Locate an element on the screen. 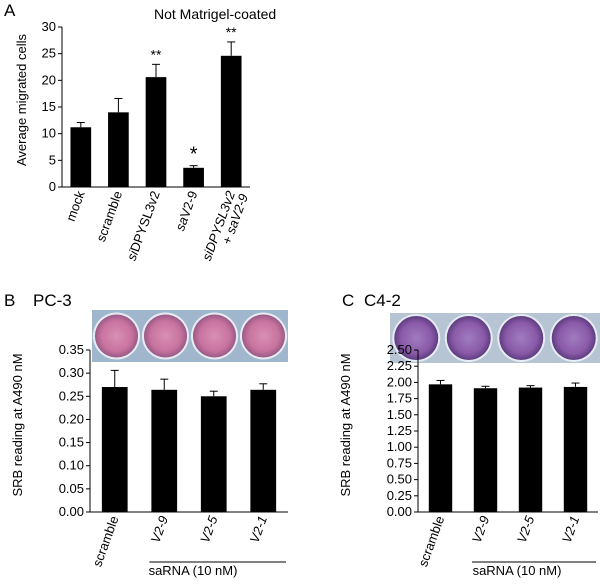 This screenshot has width=600, height=586. y-tick-label: 2.00 is located at coordinates (399, 381).